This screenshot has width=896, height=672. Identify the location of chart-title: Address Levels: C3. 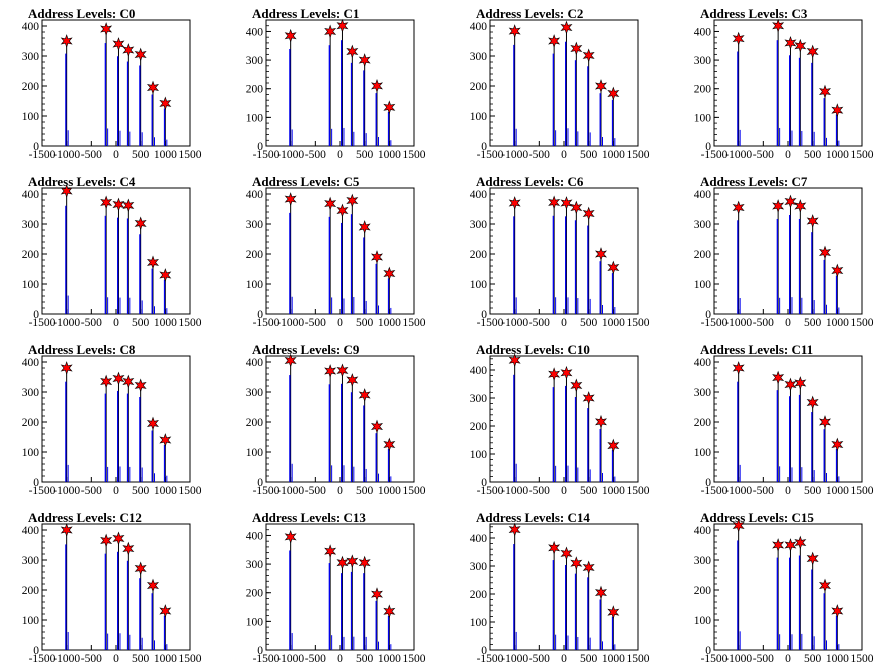
(754, 13).